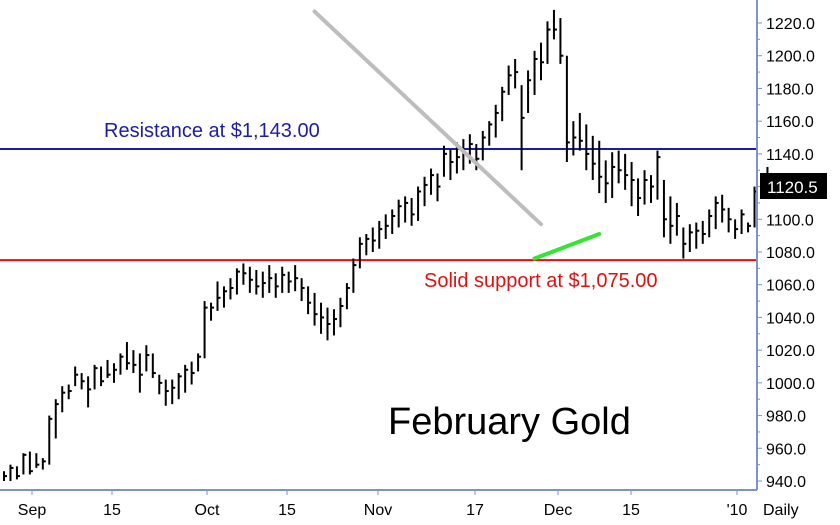 The image size is (840, 525). What do you see at coordinates (790, 122) in the screenshot?
I see `y-tick-label: 1160.0` at bounding box center [790, 122].